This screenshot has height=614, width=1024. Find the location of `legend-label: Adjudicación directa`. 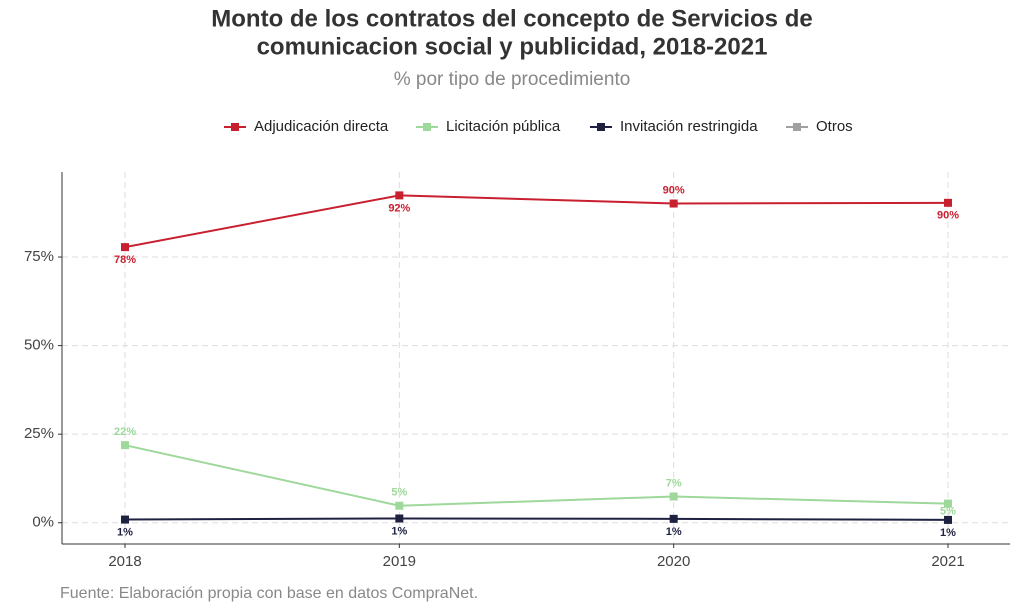

legend-label: Adjudicación directa is located at coordinates (321, 126).